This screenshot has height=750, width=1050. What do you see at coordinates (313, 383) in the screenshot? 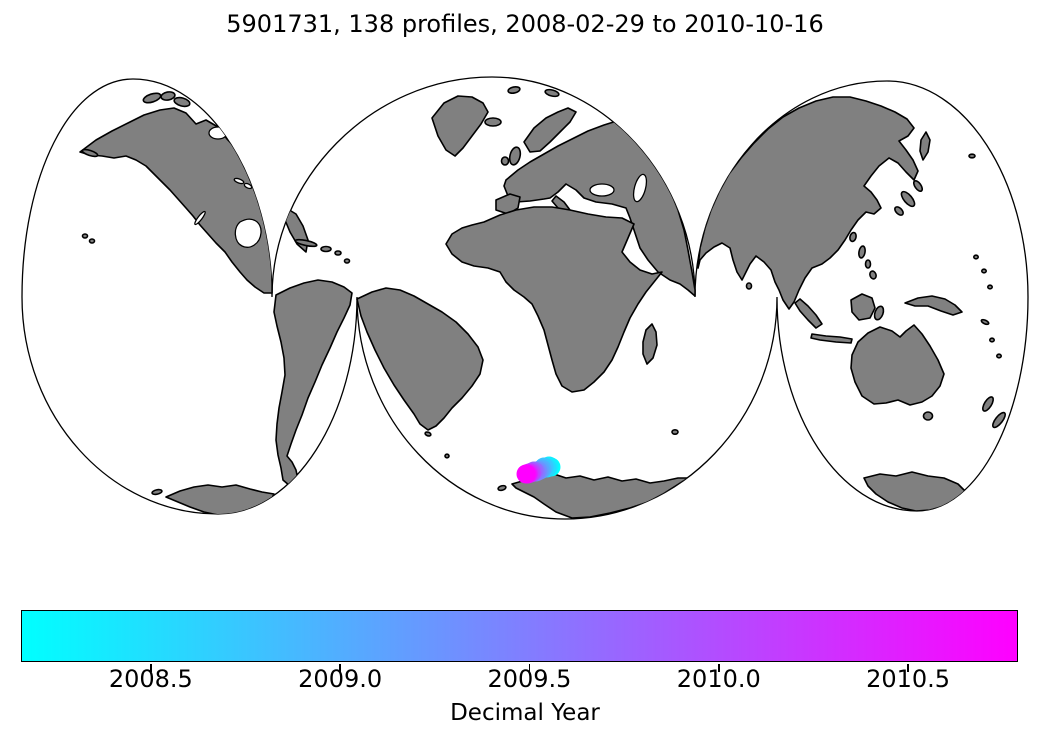
I see `south-america-west` at bounding box center [313, 383].